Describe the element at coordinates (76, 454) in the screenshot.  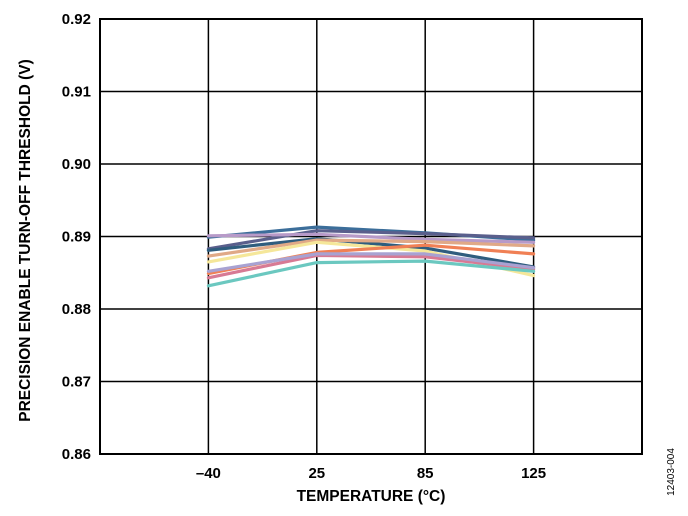
I see `y-tick-label: 0.86` at that location.